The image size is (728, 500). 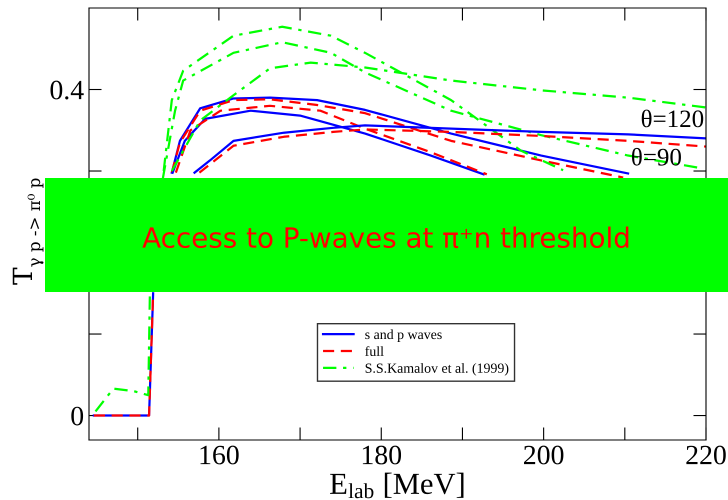 I want to click on annotation: θ=90, so click(x=656, y=157).